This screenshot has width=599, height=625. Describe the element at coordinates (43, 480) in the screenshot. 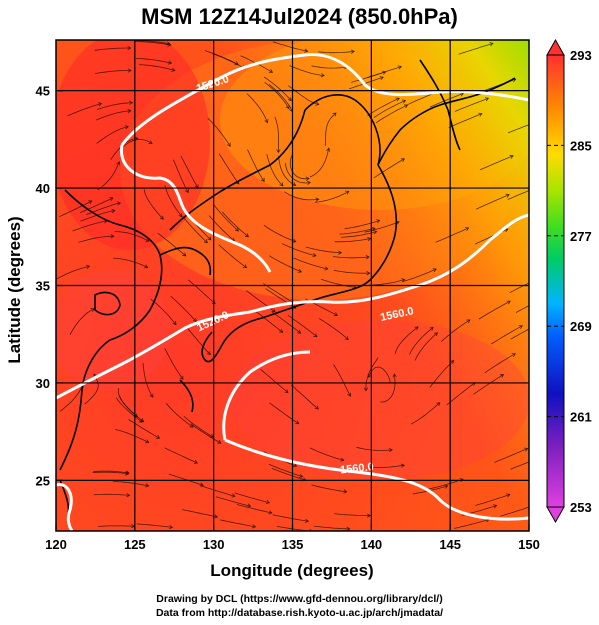

I see `y-tick-label: 25` at that location.